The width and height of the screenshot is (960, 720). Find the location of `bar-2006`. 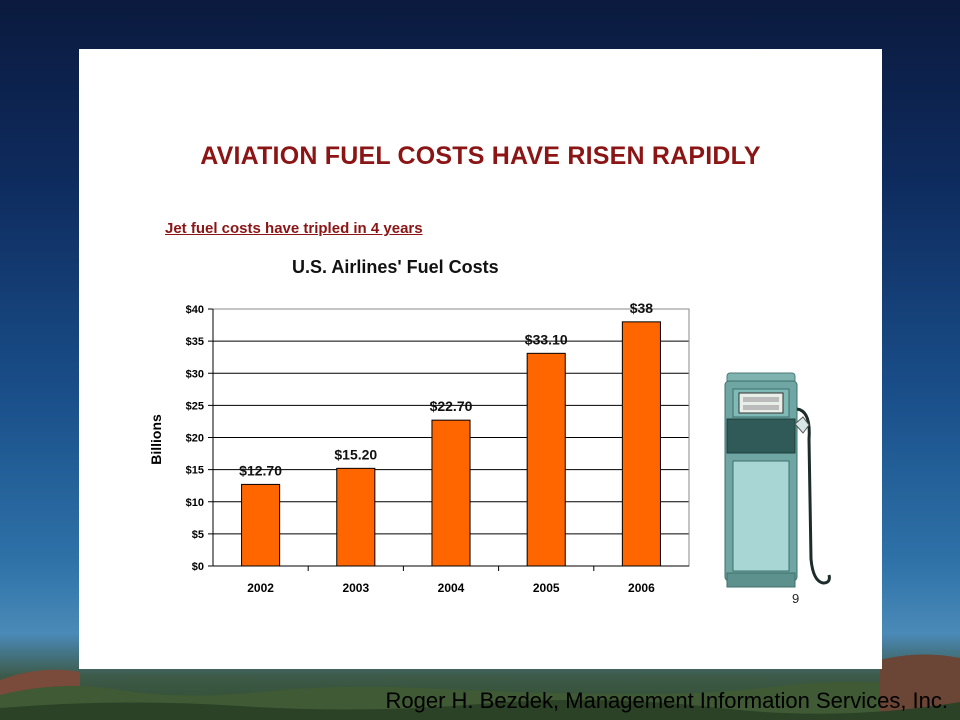

bar-2006 is located at coordinates (641, 444).